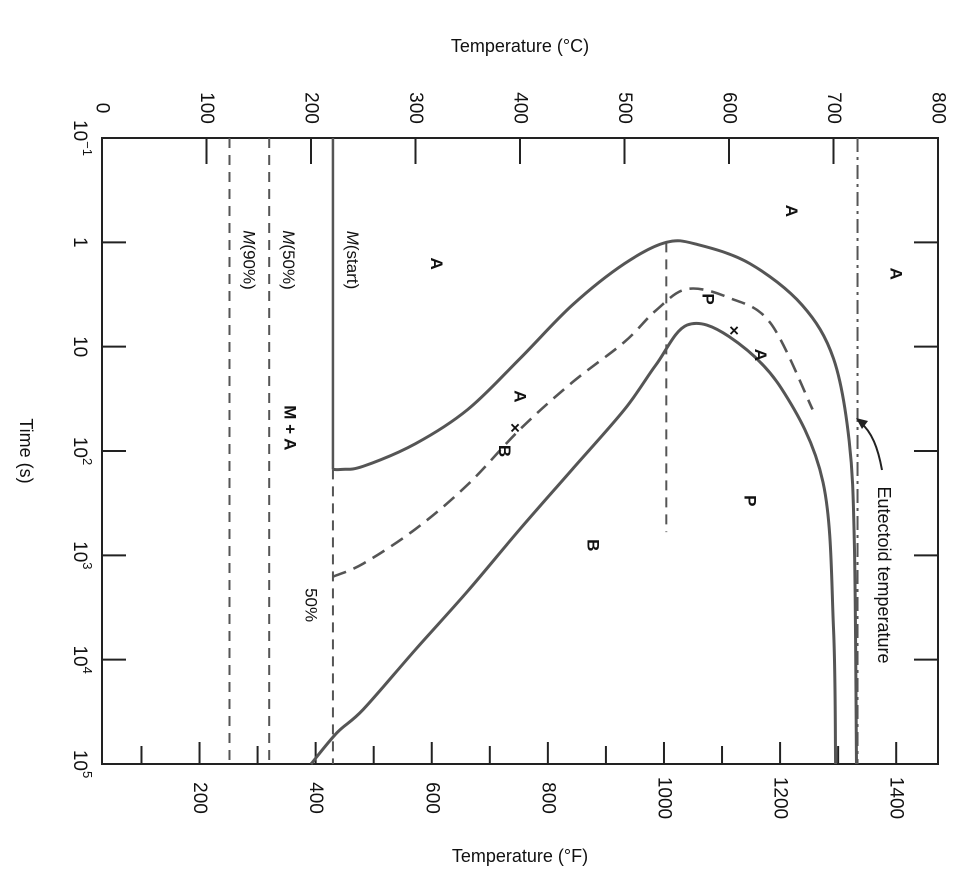  I want to click on celsius-tick-label: 400, so click(520, 108).